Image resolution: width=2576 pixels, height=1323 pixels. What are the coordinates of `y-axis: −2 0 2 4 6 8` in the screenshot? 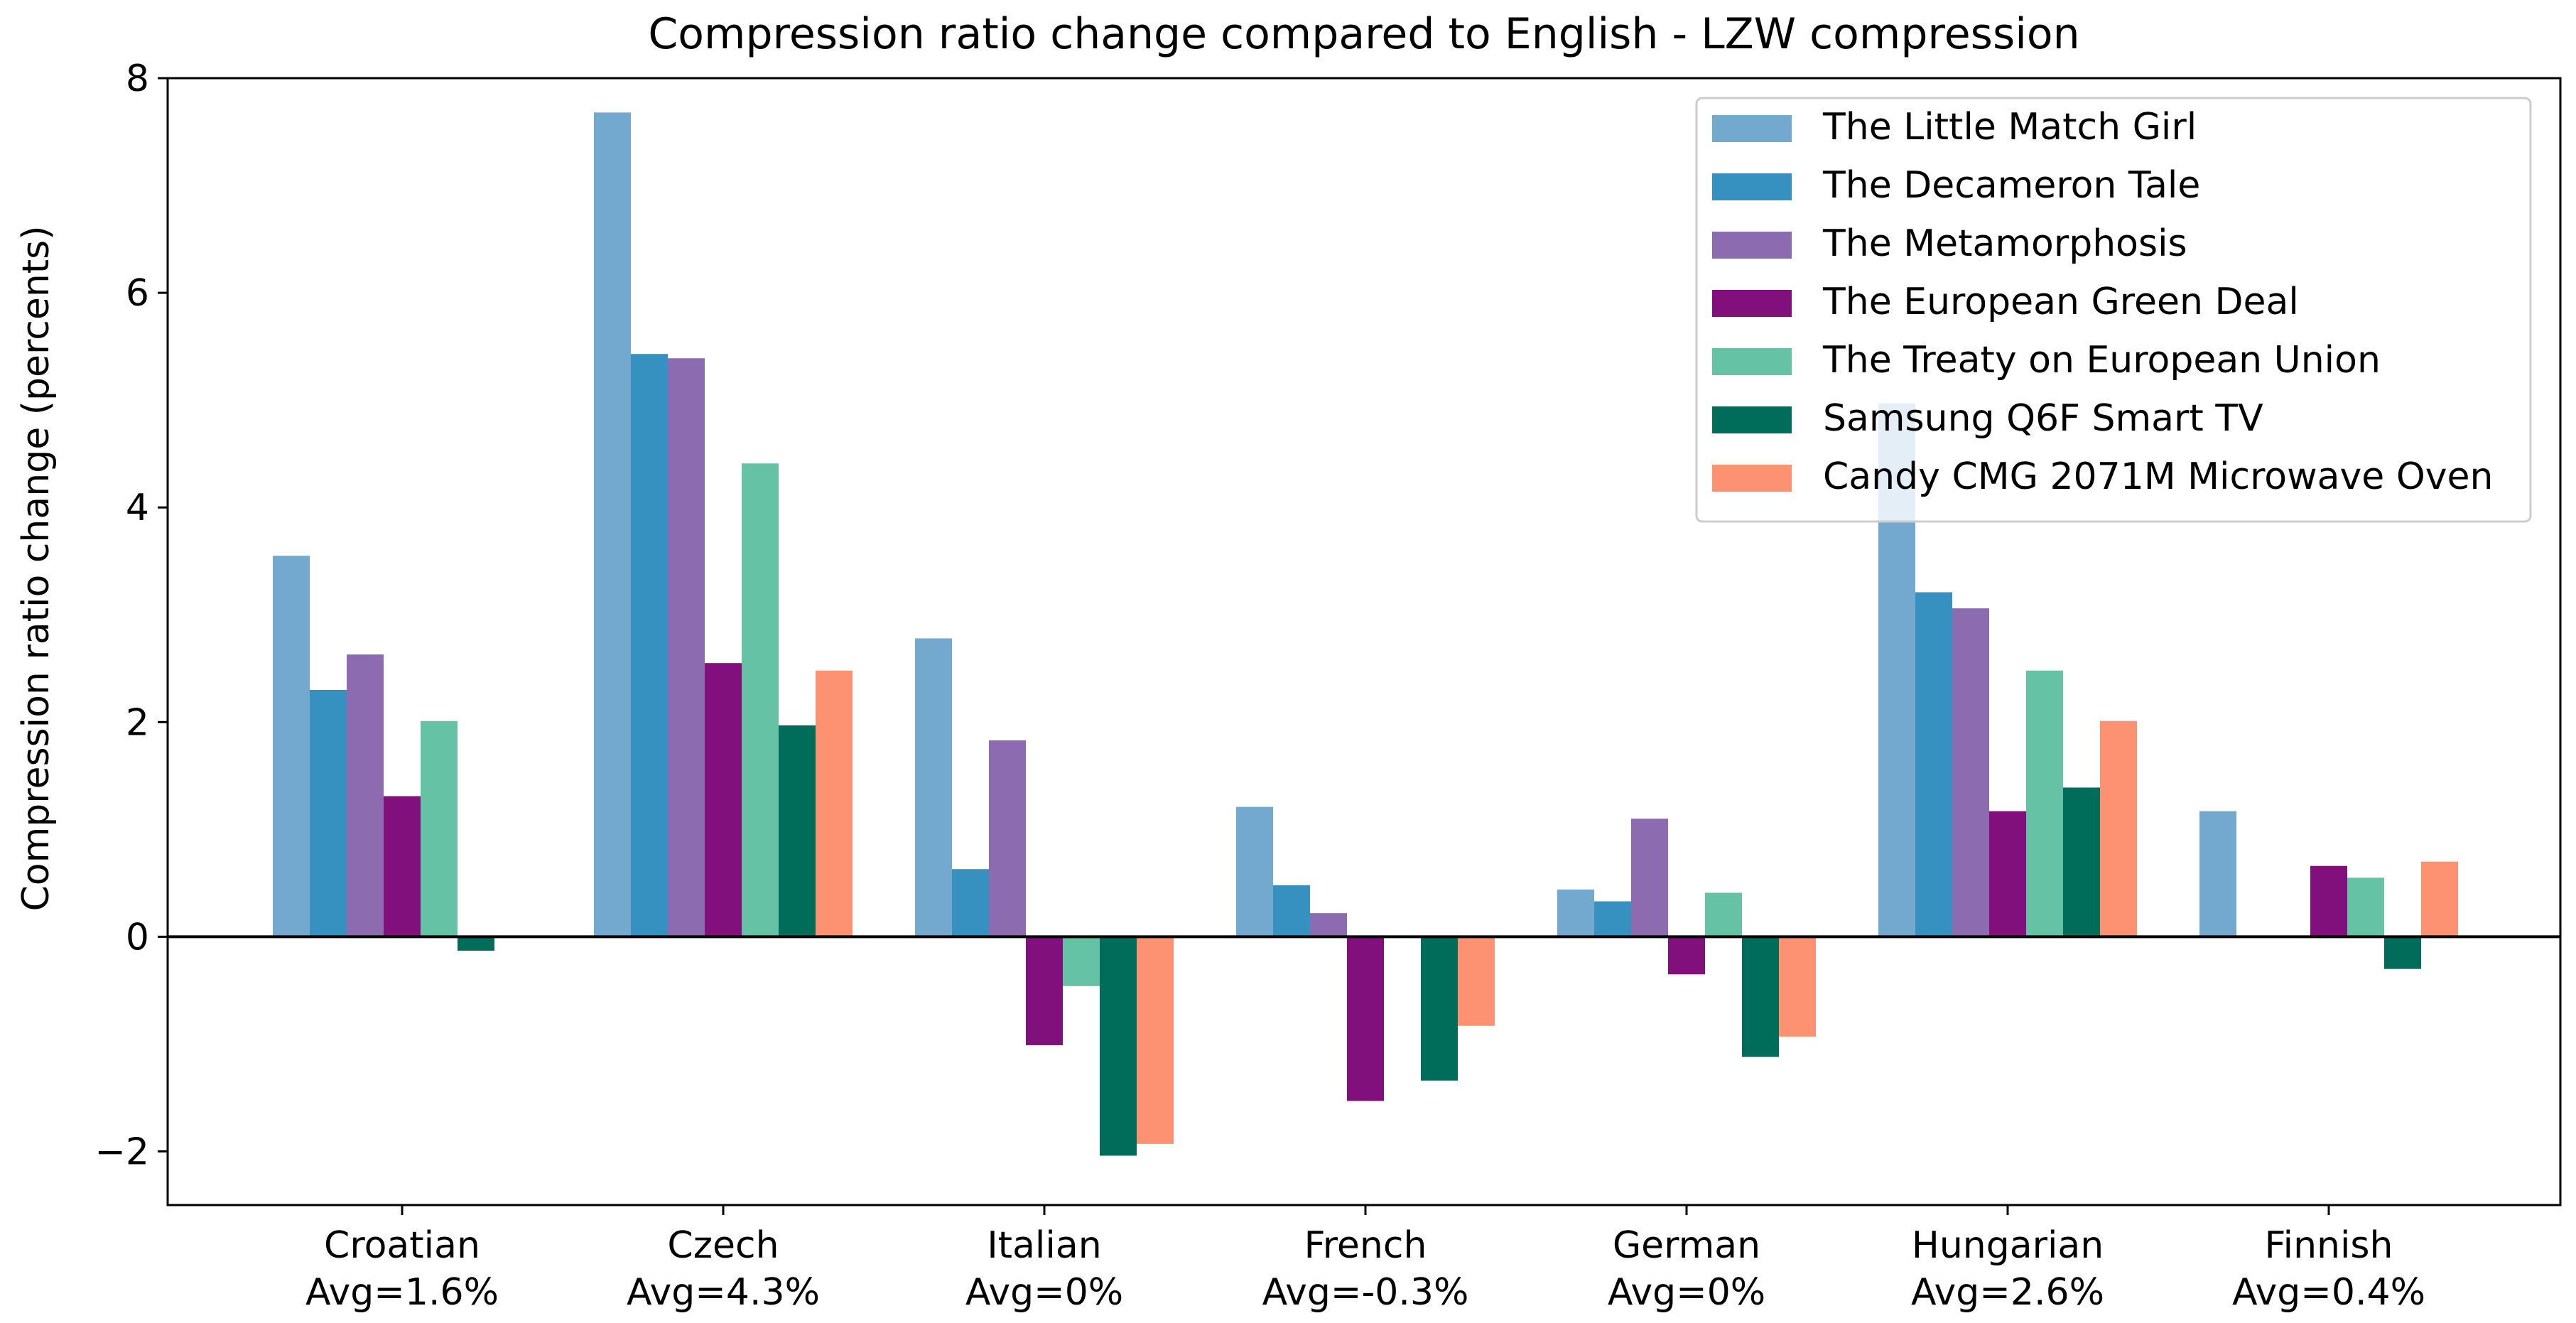 It's located at (131, 615).